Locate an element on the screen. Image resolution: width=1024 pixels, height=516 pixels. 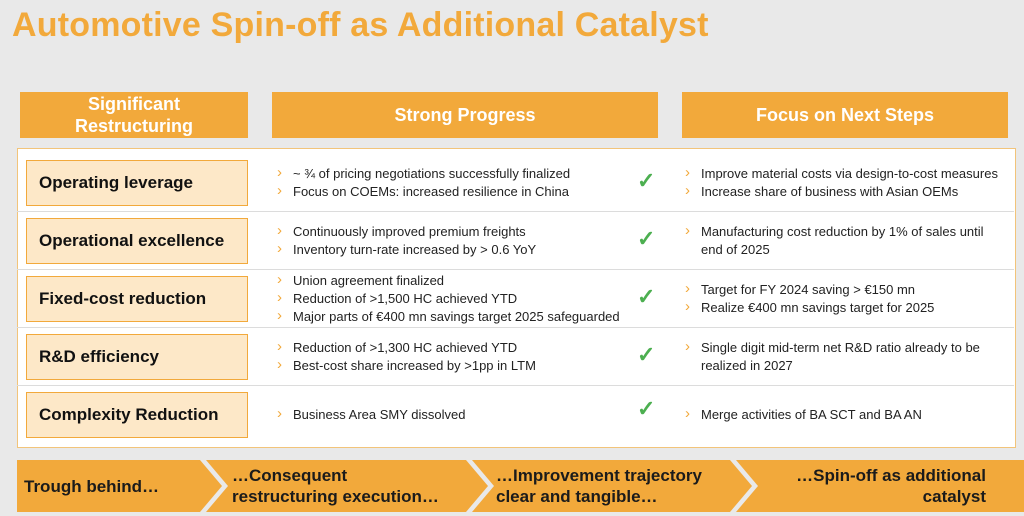
journey-arrow-3-shape is located at coordinates (612, 486).